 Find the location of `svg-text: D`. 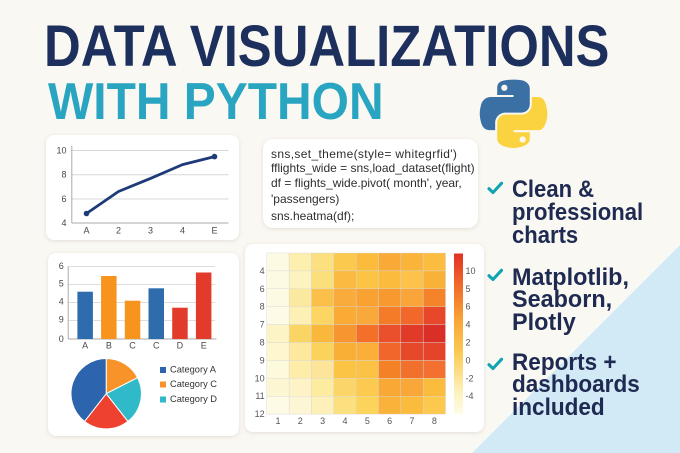

svg-text: D is located at coordinates (180, 345).